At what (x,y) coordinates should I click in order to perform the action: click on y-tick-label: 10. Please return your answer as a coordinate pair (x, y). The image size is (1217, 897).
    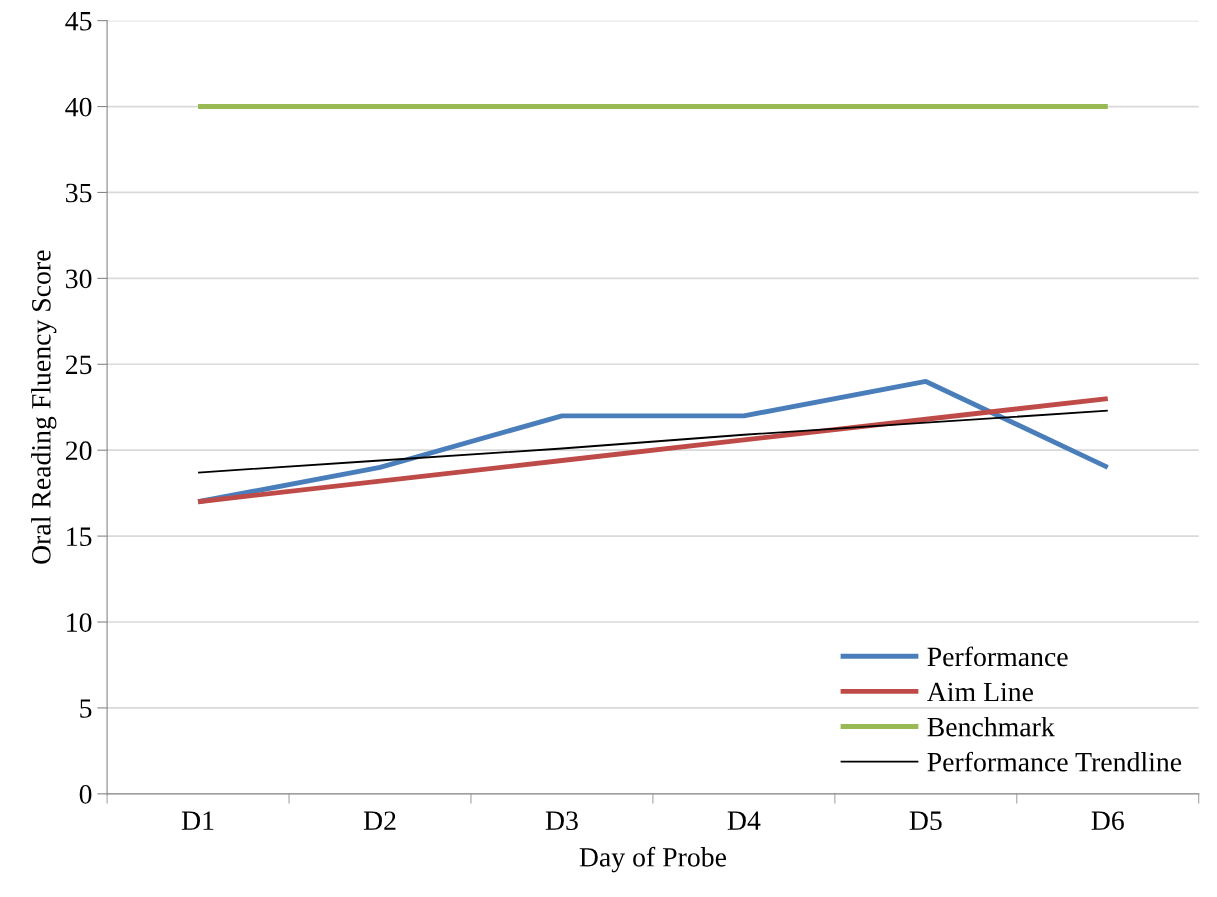
    Looking at the image, I should click on (79, 622).